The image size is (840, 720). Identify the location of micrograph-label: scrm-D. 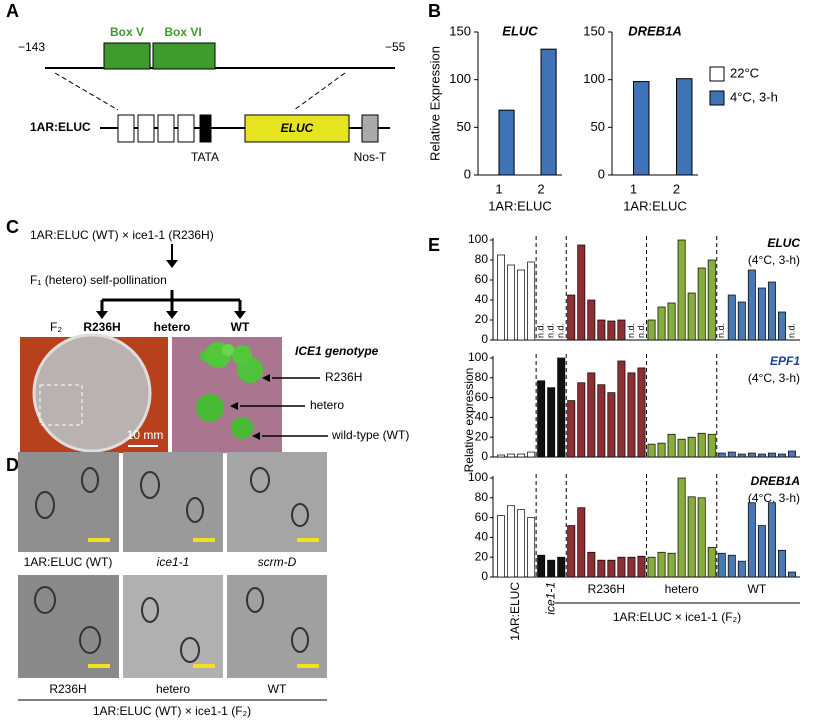
(277, 562).